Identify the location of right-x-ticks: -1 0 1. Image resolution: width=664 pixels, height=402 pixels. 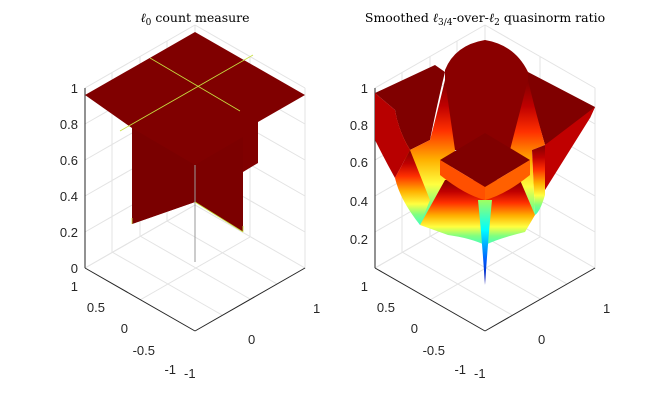
(542, 341).